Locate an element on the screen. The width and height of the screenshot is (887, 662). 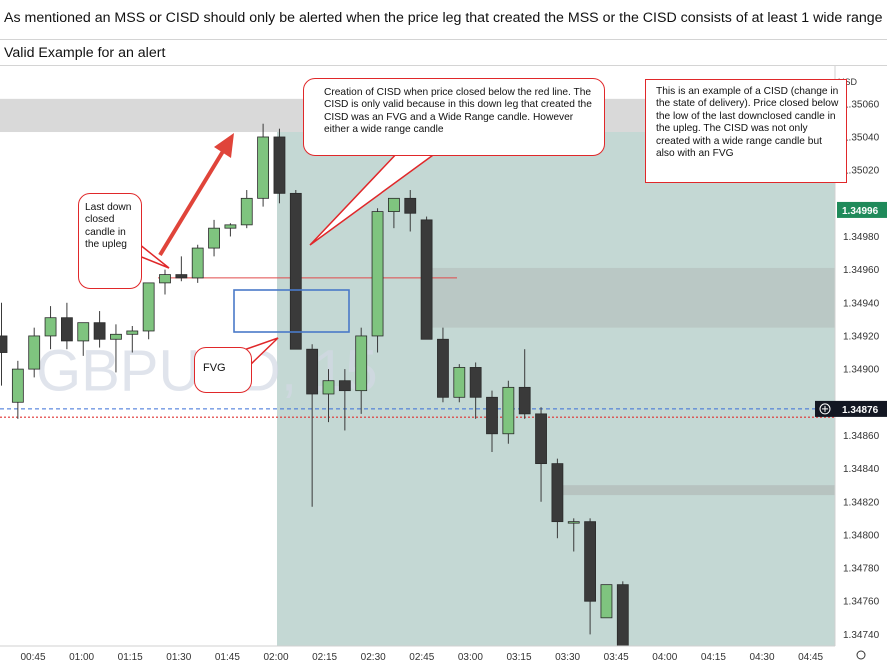
time-tick-label: 01:30 is located at coordinates (178, 657).